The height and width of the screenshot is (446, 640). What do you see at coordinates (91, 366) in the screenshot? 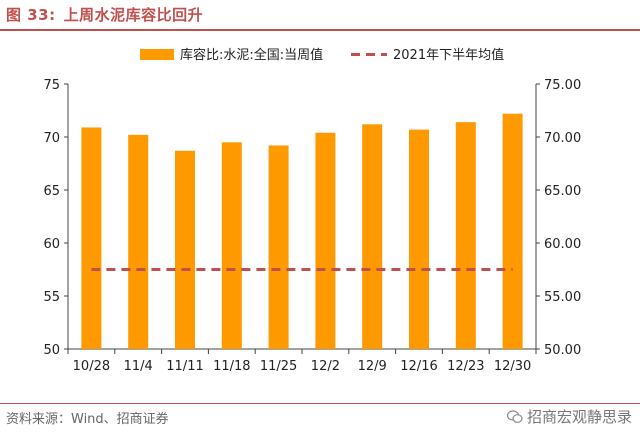
I see `x-tick-label: 10/28` at bounding box center [91, 366].